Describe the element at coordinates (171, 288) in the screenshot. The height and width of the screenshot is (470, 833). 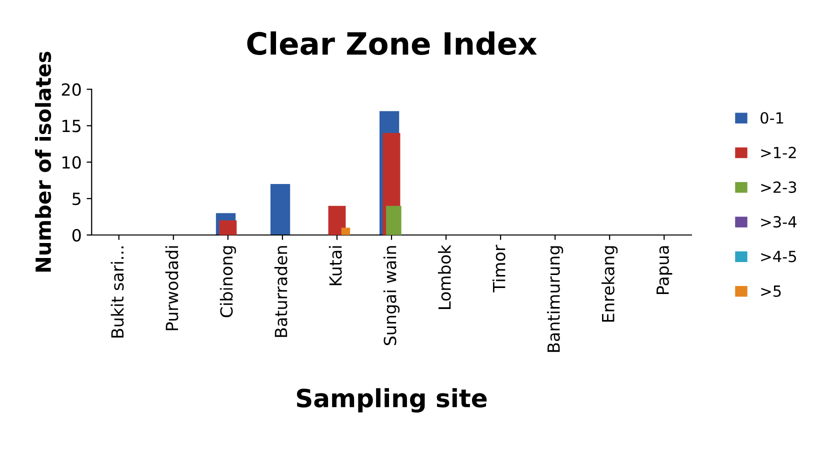
I see `x-tick-label: Purwodadi` at that location.